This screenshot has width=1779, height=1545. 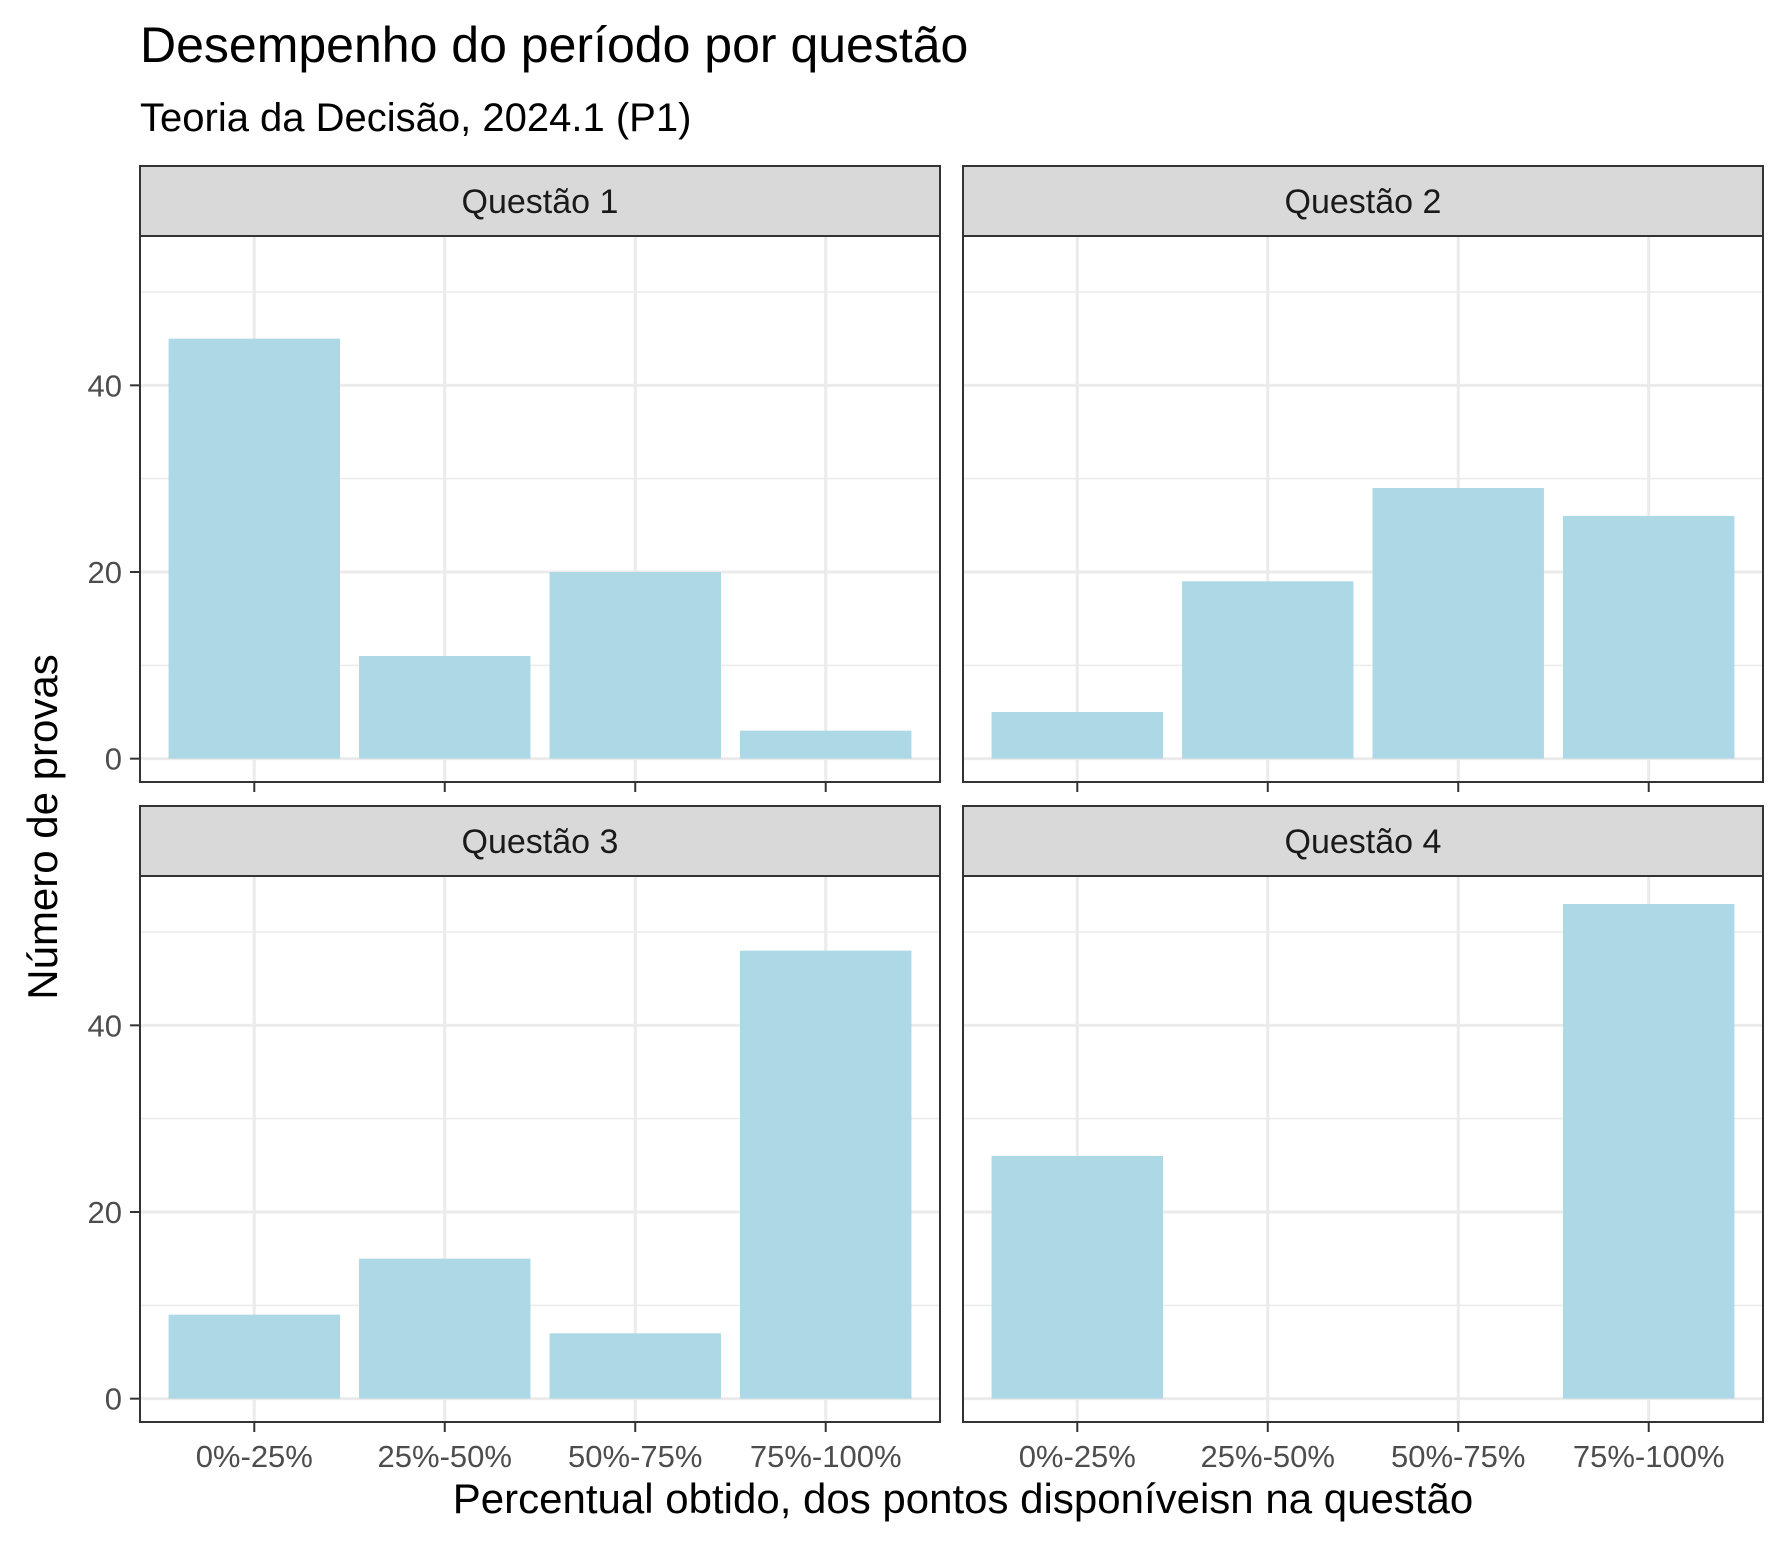 What do you see at coordinates (415, 118) in the screenshot?
I see `chart-subtitle: Teoria da Decisão, 2024.1 (P1)` at bounding box center [415, 118].